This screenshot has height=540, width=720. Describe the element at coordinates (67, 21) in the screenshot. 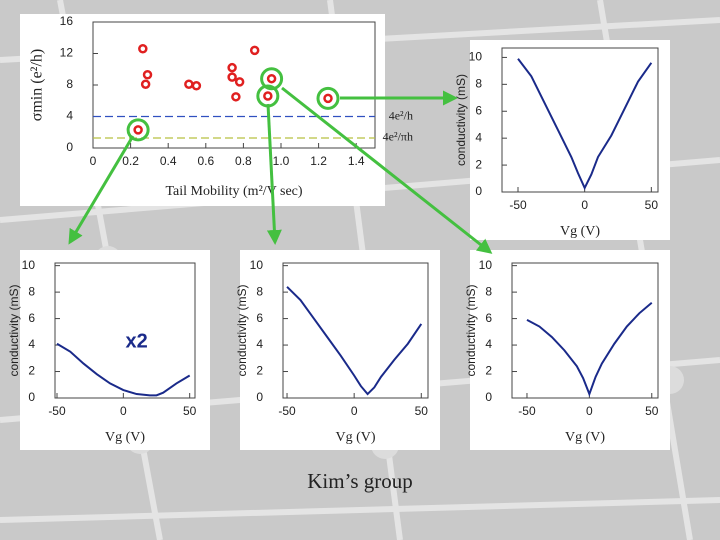

I see `y-tick-label: 16` at that location.